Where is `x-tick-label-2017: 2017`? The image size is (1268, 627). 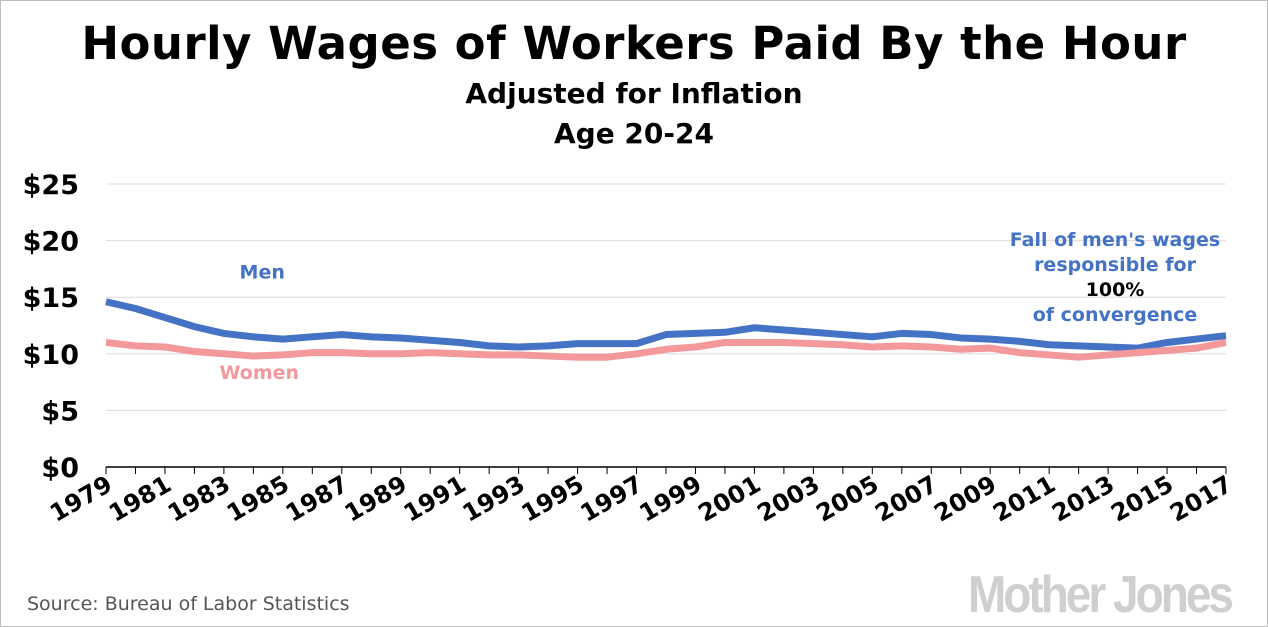 x-tick-label-2017: 2017 is located at coordinates (1201, 499).